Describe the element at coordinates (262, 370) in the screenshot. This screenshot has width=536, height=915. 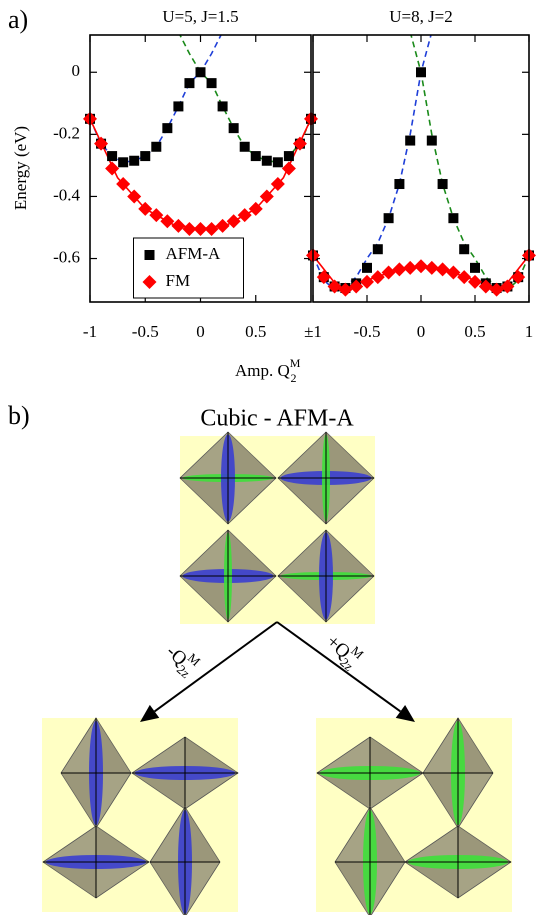
I see `x-axis-label-main: Amp. Q` at that location.